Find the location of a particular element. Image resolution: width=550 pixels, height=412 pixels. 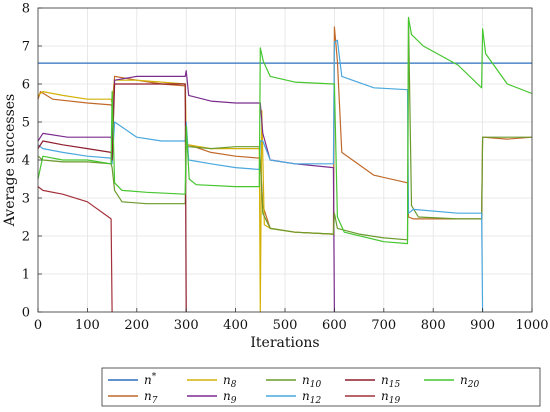

y-tick-label: 8 is located at coordinates (26, 9).